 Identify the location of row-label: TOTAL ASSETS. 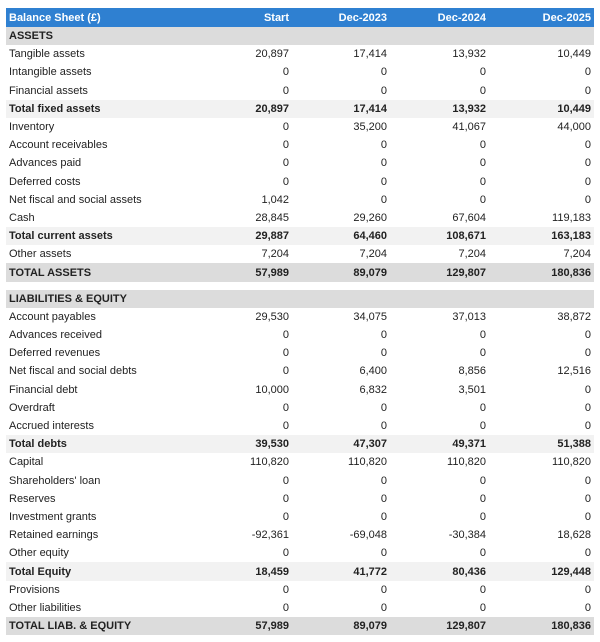
(103, 272).